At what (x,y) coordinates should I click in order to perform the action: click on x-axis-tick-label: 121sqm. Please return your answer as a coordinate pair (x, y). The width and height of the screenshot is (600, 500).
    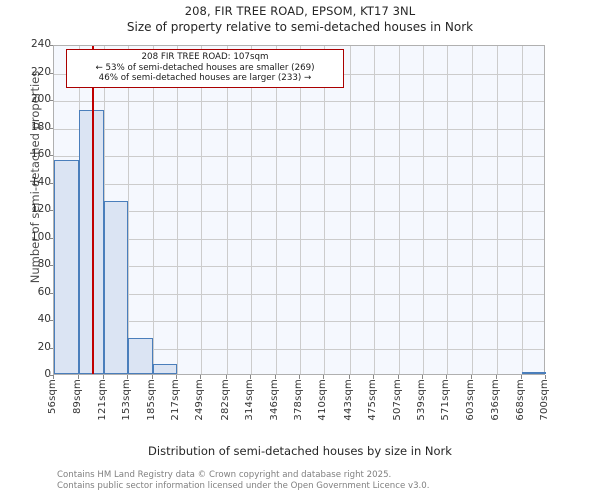
    Looking at the image, I should click on (102, 400).